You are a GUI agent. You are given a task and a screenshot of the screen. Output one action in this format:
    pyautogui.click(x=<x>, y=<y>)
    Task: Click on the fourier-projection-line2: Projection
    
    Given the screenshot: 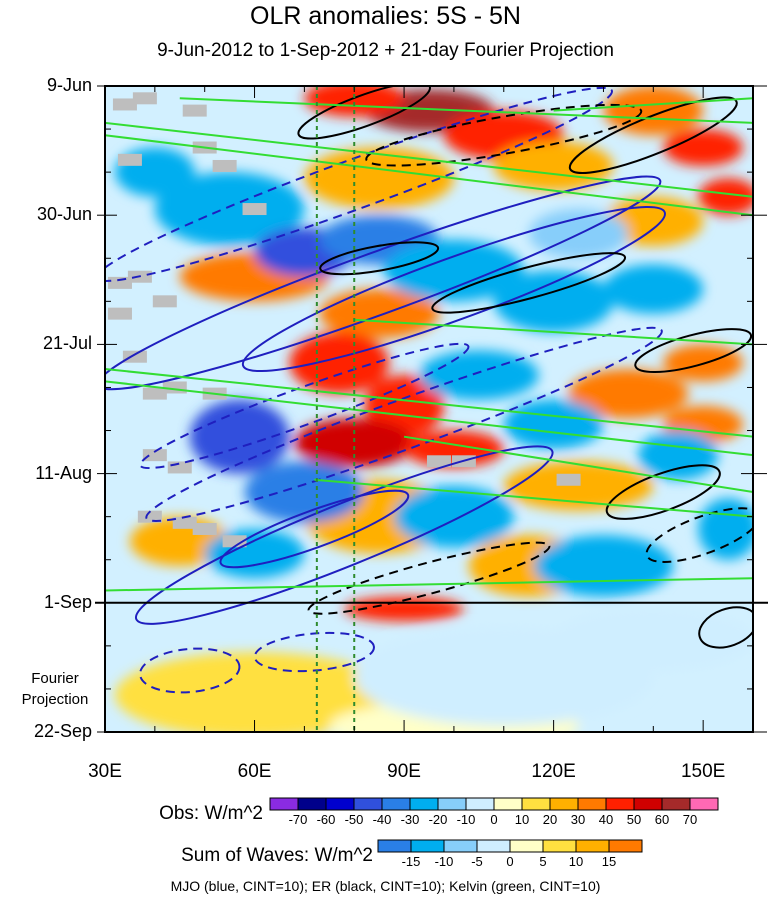 What is the action you would take?
    pyautogui.click(x=55, y=699)
    